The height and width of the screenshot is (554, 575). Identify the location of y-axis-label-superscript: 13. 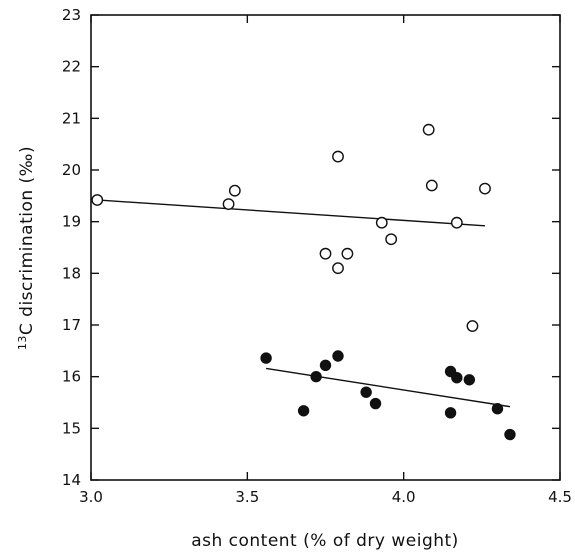
(22, 342).